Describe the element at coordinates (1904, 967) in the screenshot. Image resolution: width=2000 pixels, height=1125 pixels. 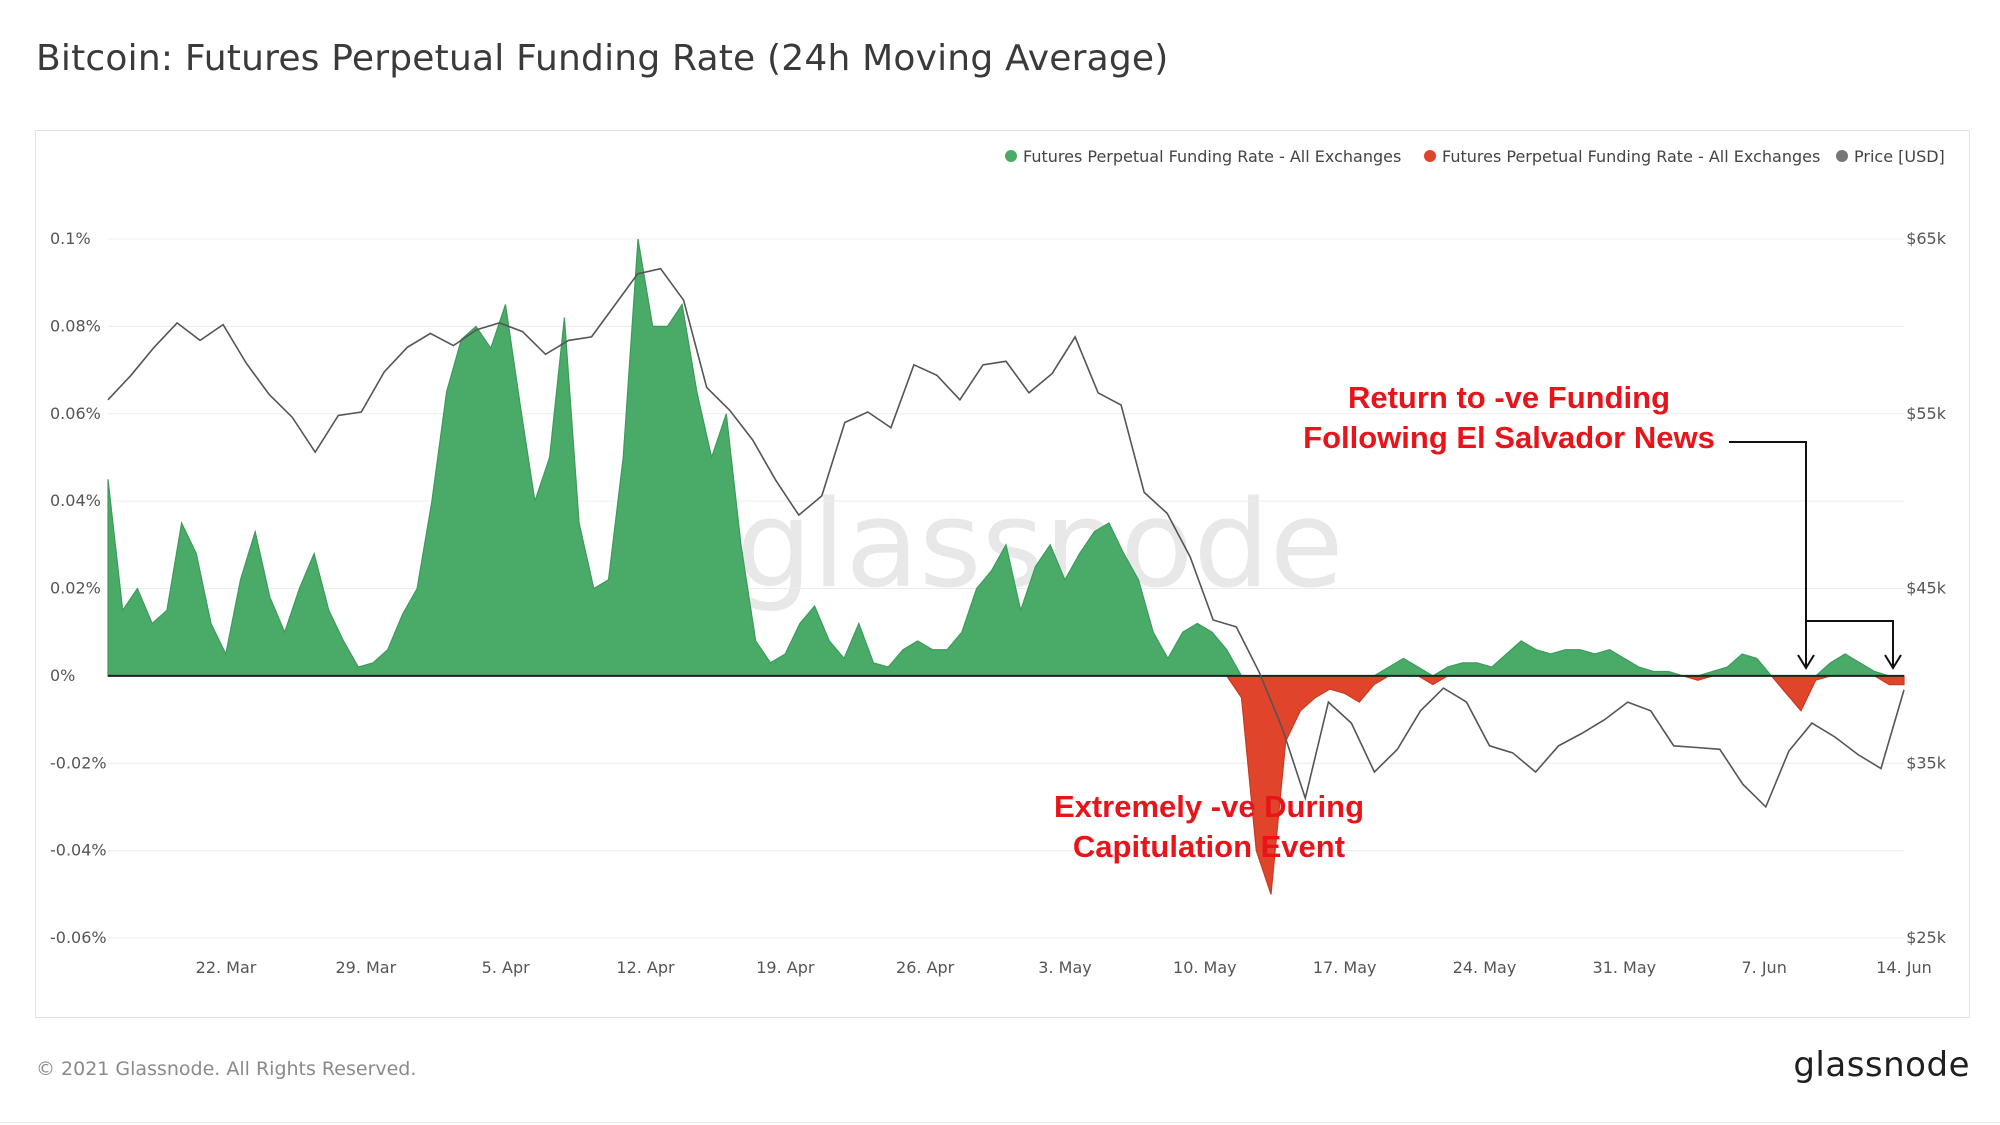
I see `x-tick-label: 14. Jun` at that location.